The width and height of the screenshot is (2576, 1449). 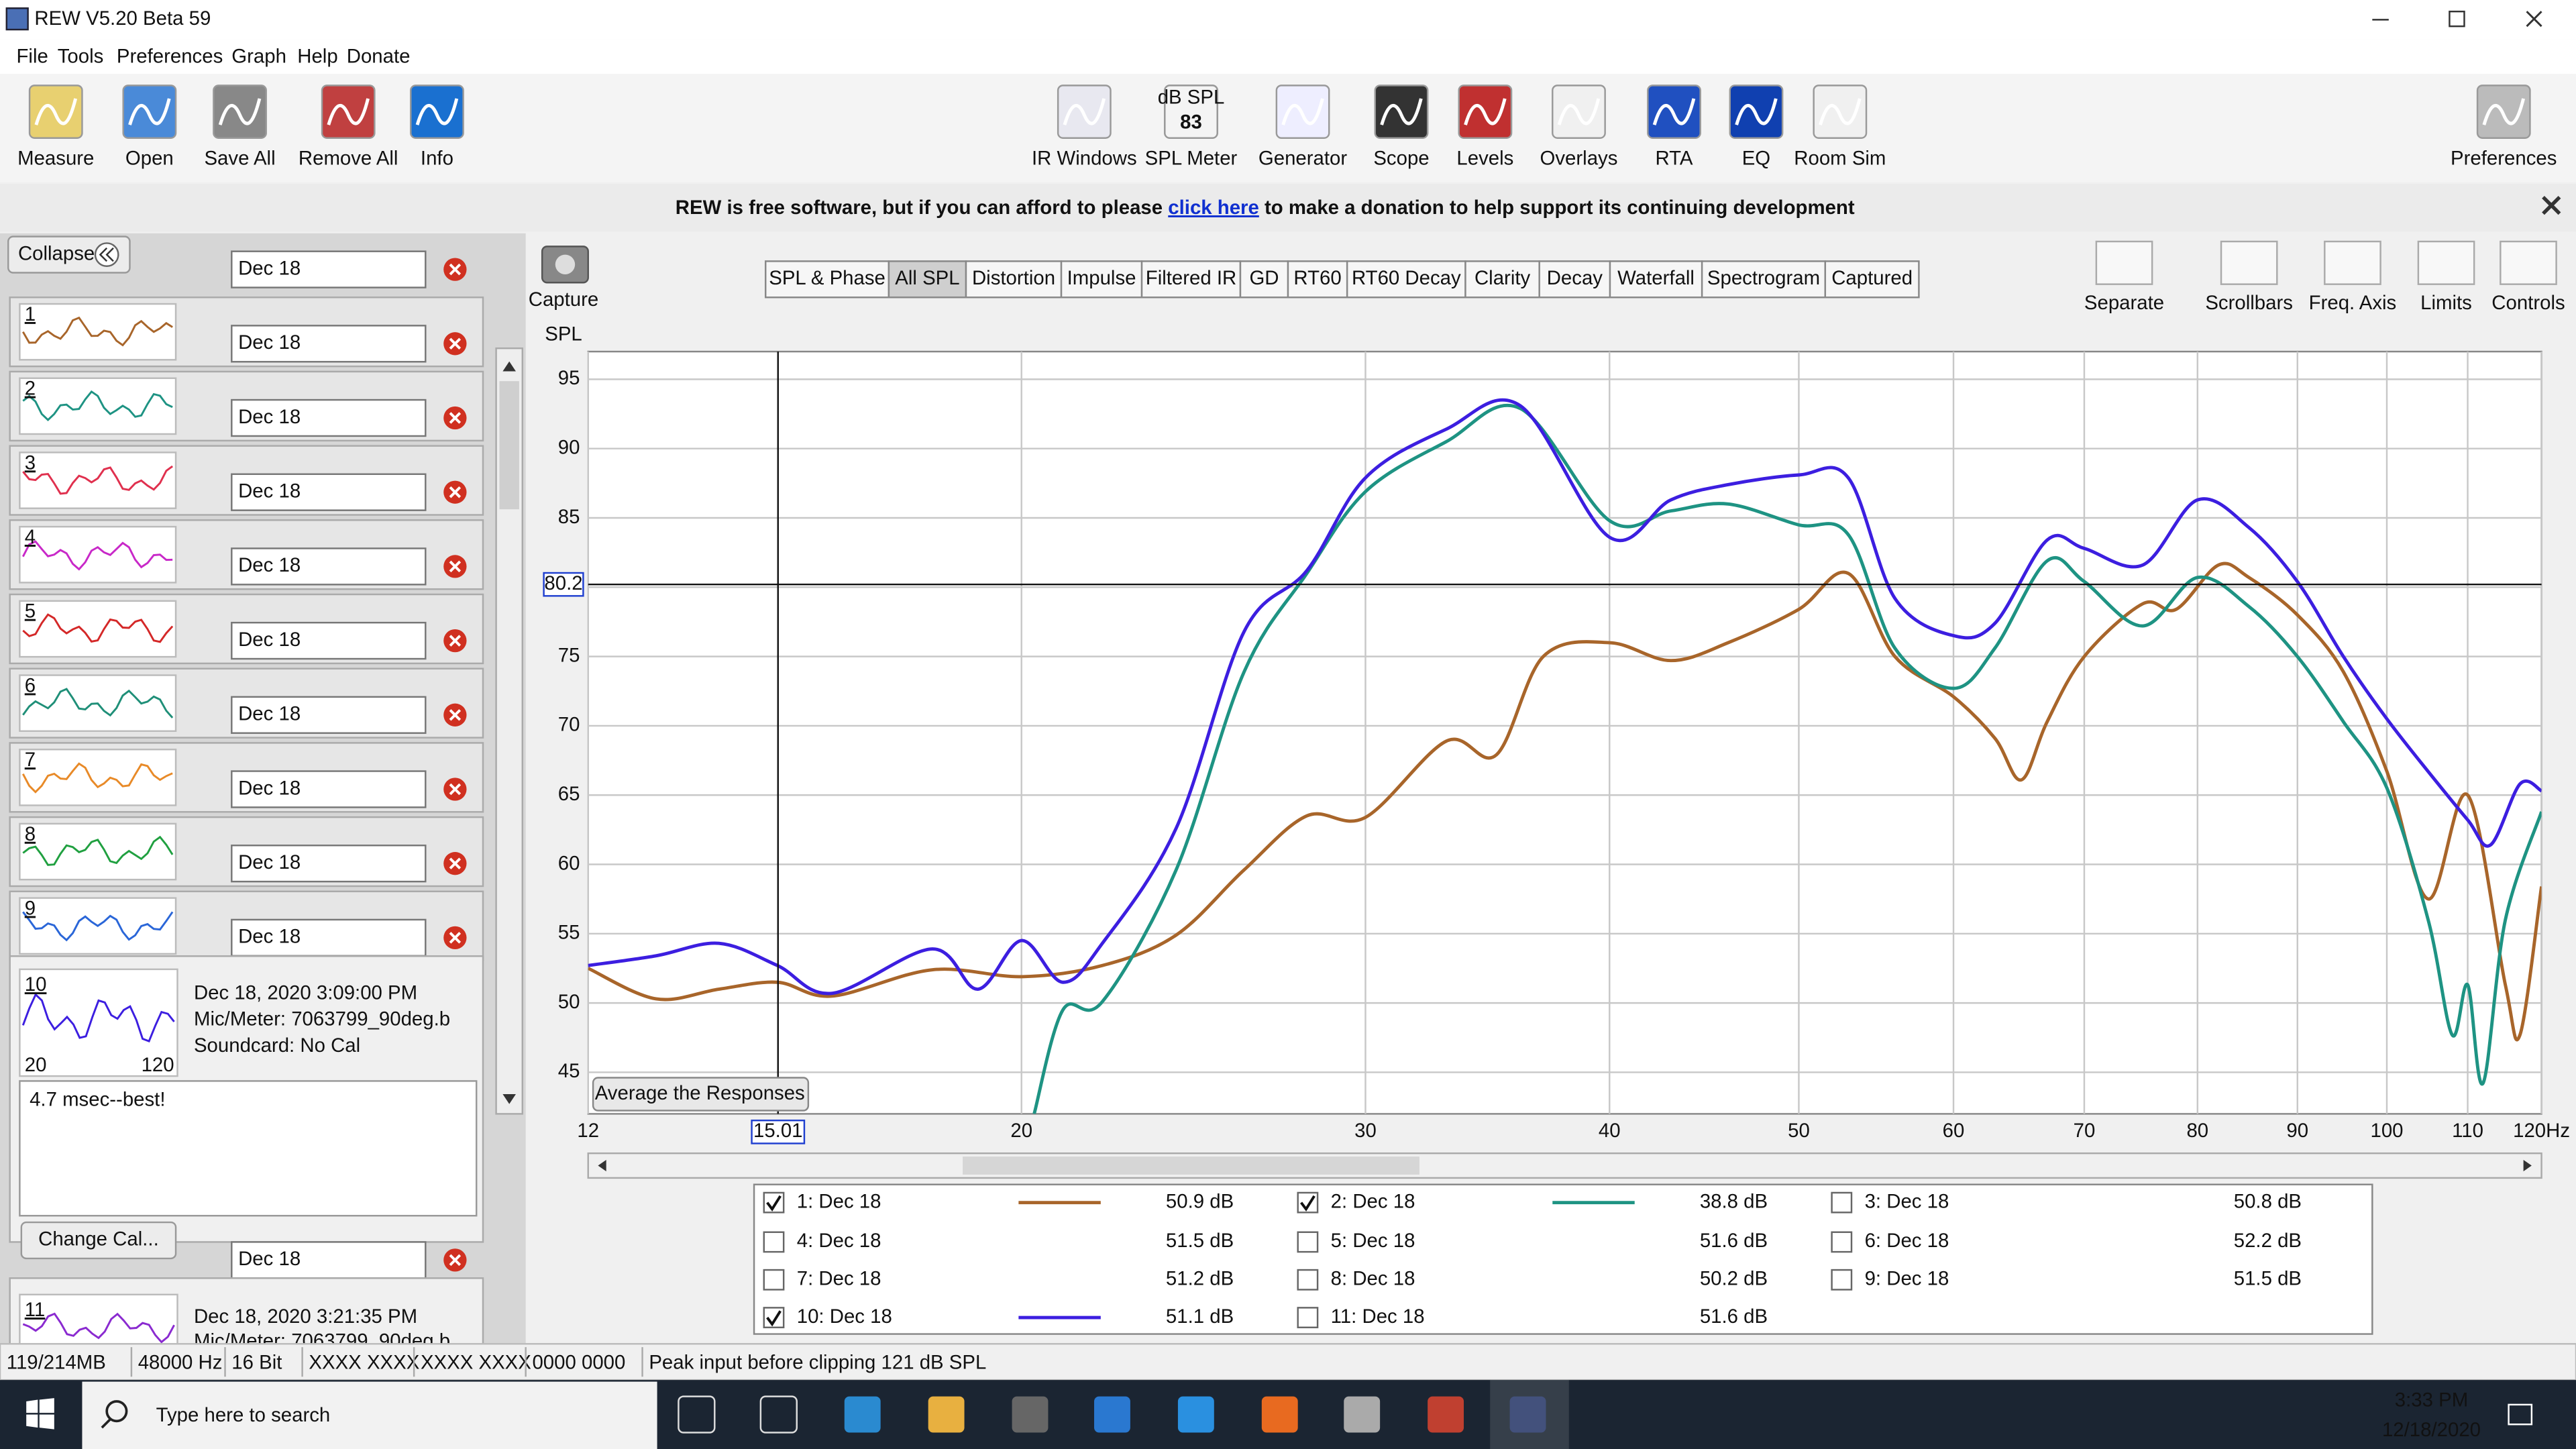 What do you see at coordinates (2066, 1279) in the screenshot?
I see `legend-entry: 9: Dec 18 51.5 dB` at bounding box center [2066, 1279].